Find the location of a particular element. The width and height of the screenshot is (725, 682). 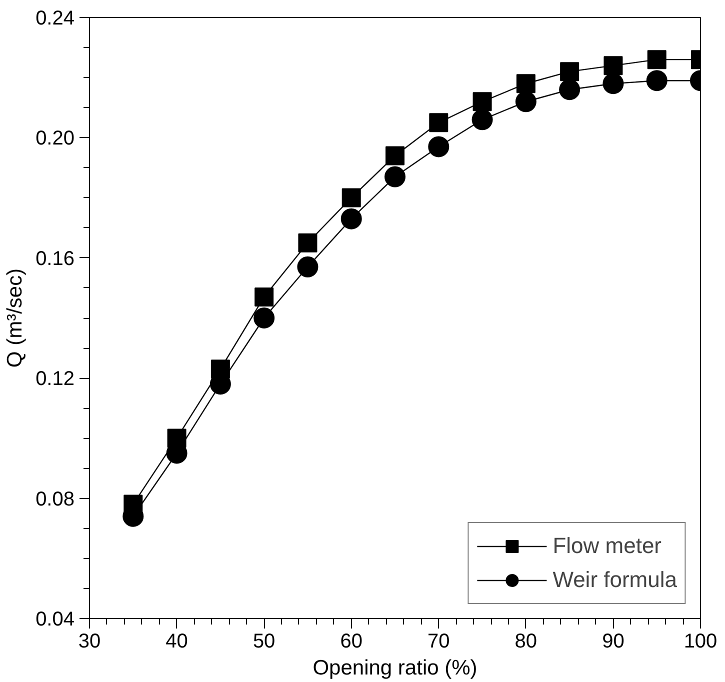

x-tick-label: 30 is located at coordinates (89, 641).